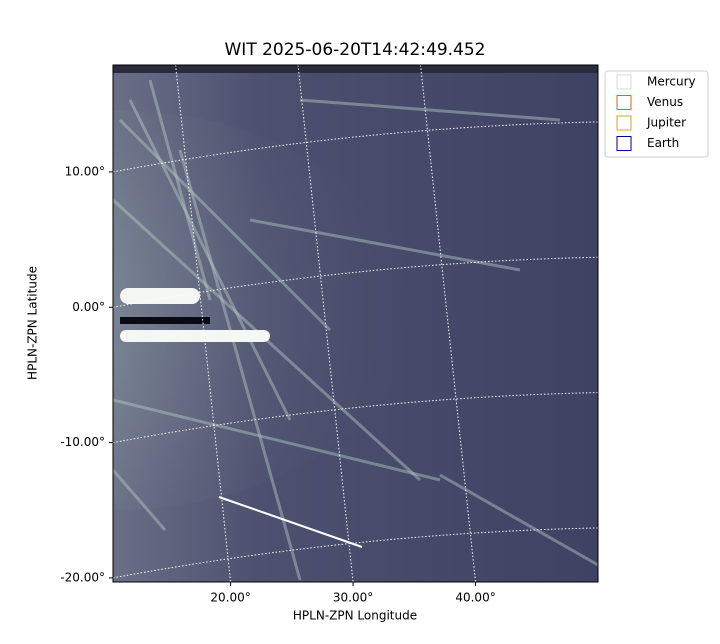  I want to click on y-axis-label: HPLN-ZPN Latitude, so click(33, 323).